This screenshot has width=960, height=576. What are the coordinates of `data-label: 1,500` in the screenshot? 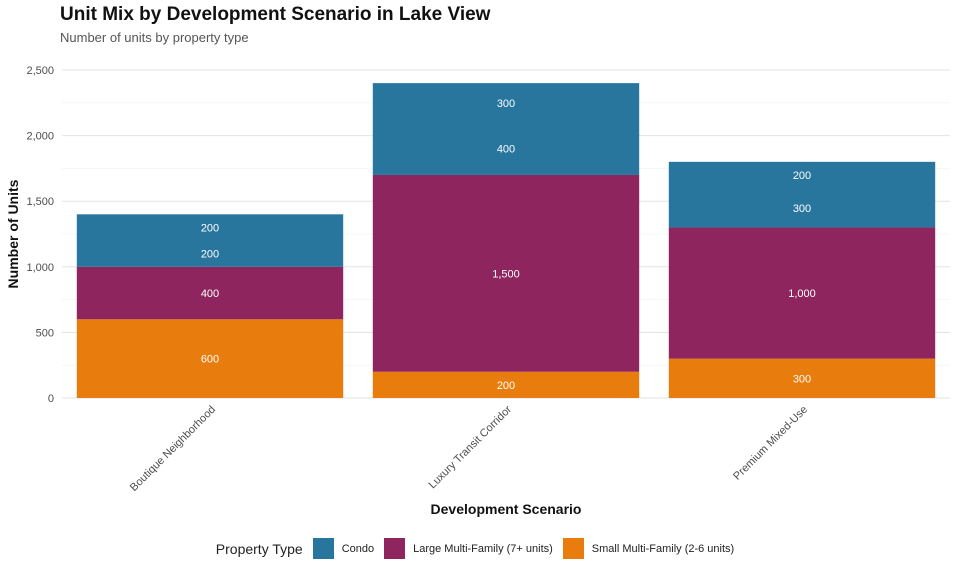 It's located at (506, 274).